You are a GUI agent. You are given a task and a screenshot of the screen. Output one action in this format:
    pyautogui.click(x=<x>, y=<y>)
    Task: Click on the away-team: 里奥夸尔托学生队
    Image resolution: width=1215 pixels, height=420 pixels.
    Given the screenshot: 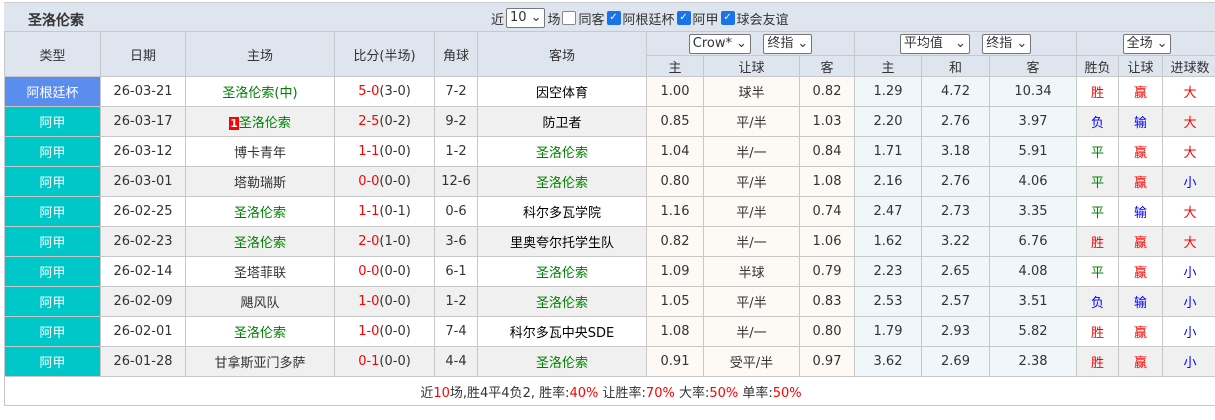 What is the action you would take?
    pyautogui.click(x=562, y=241)
    